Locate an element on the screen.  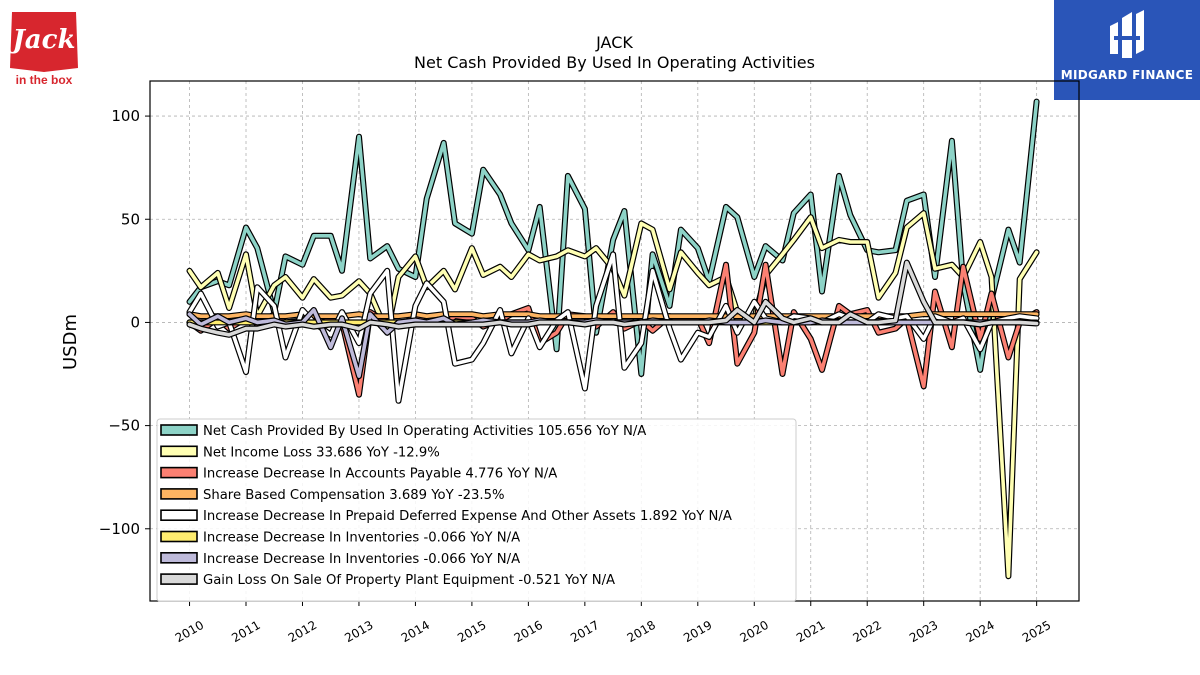
svg-text: Jack is located at coordinates (42, 40).